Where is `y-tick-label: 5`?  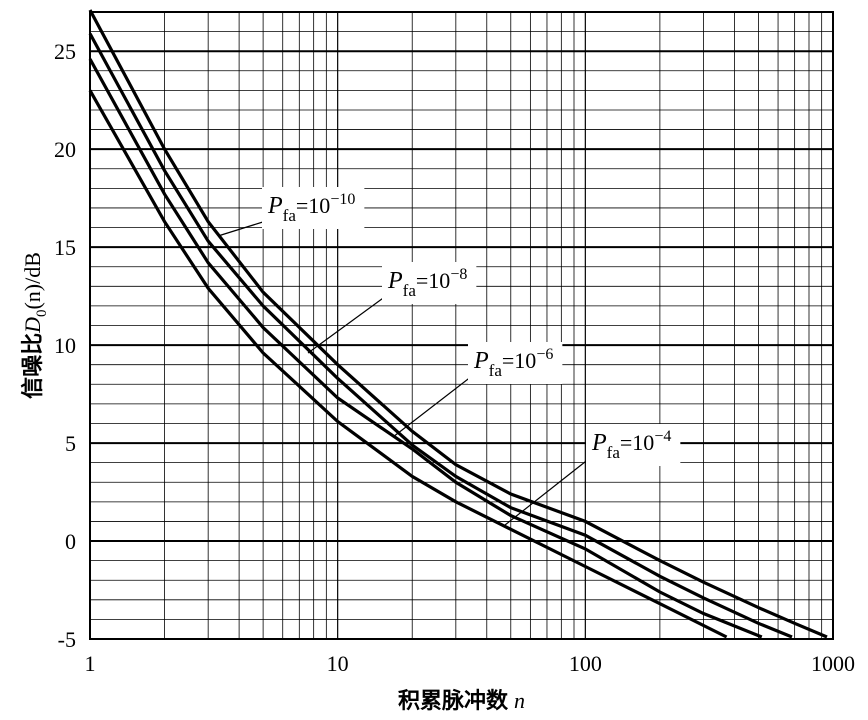
y-tick-label: 5 is located at coordinates (70, 443).